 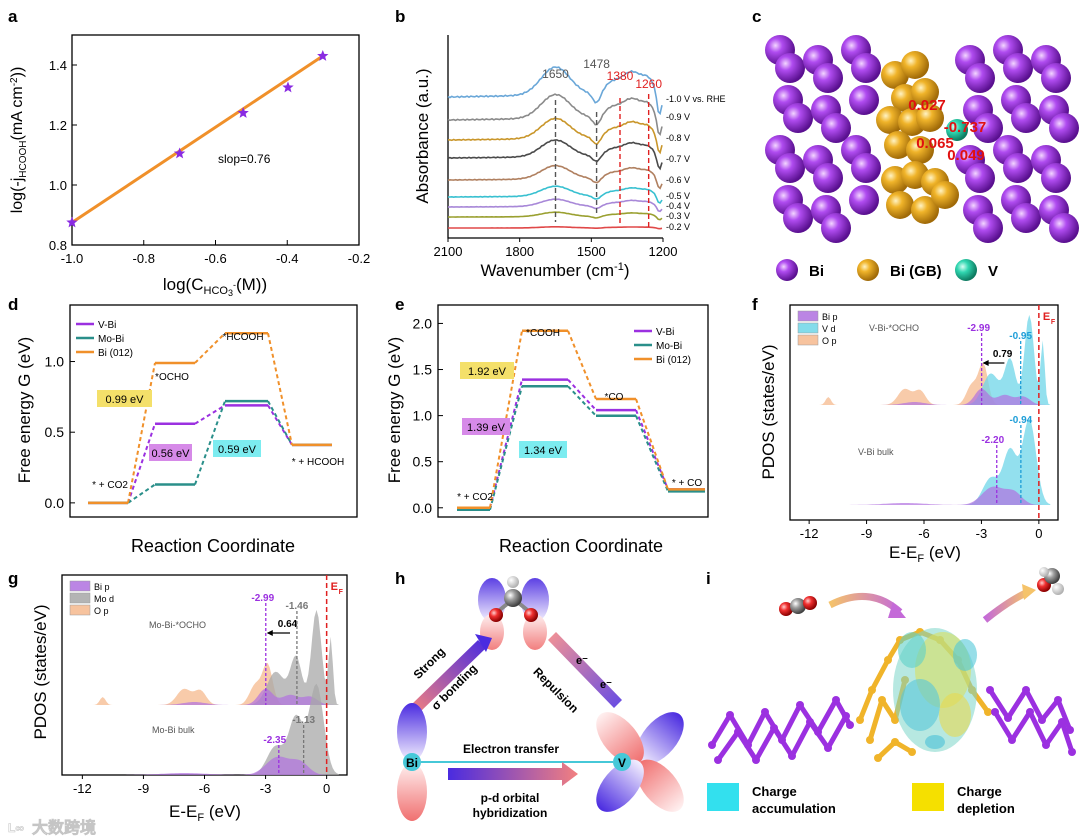 What do you see at coordinates (242, 337) in the screenshot?
I see `state-label: *HCOOH` at bounding box center [242, 337].